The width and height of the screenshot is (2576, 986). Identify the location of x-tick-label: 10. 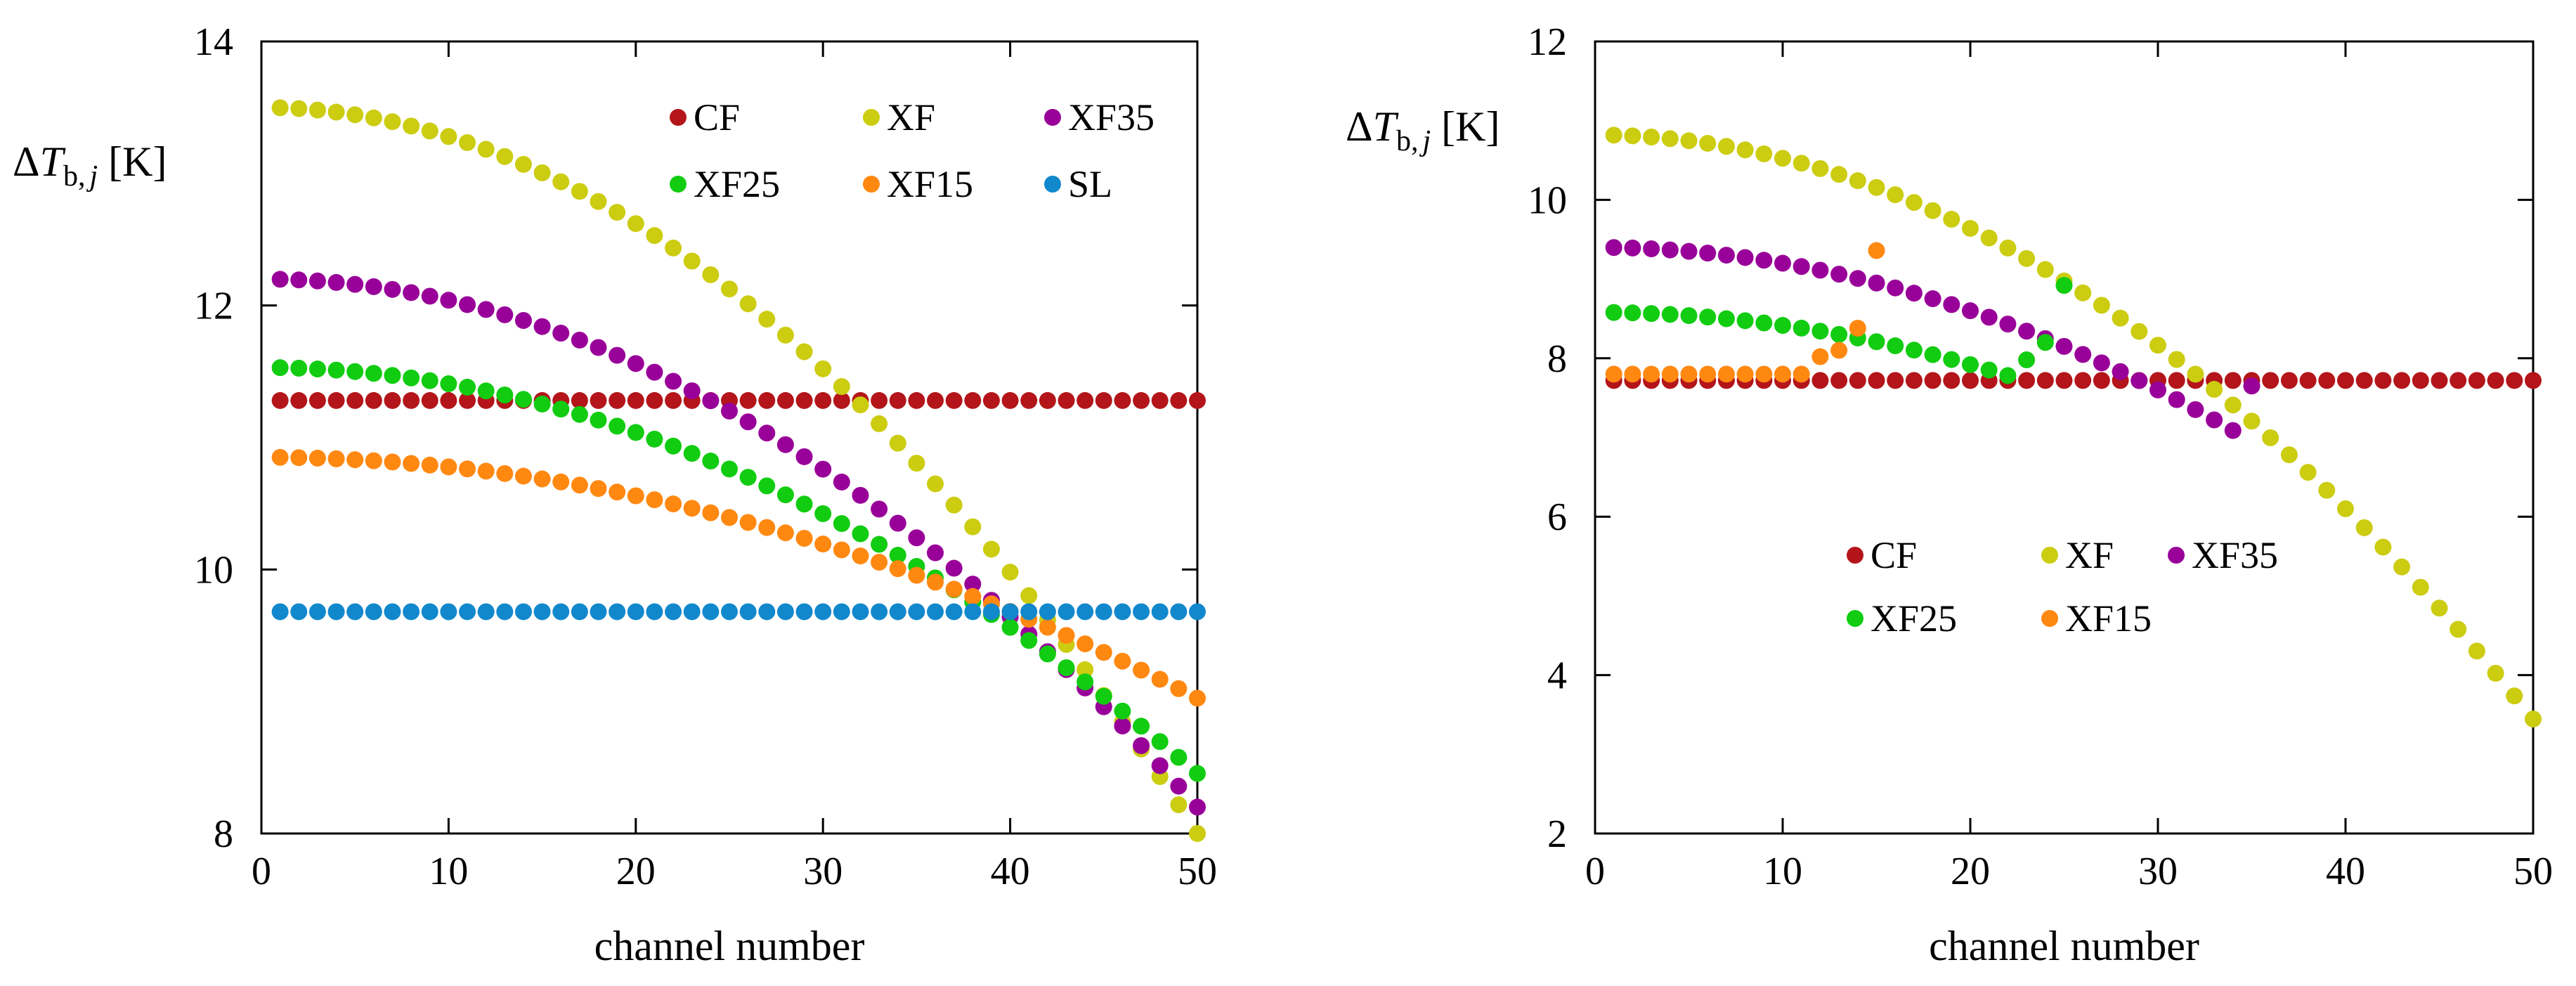
(1782, 871).